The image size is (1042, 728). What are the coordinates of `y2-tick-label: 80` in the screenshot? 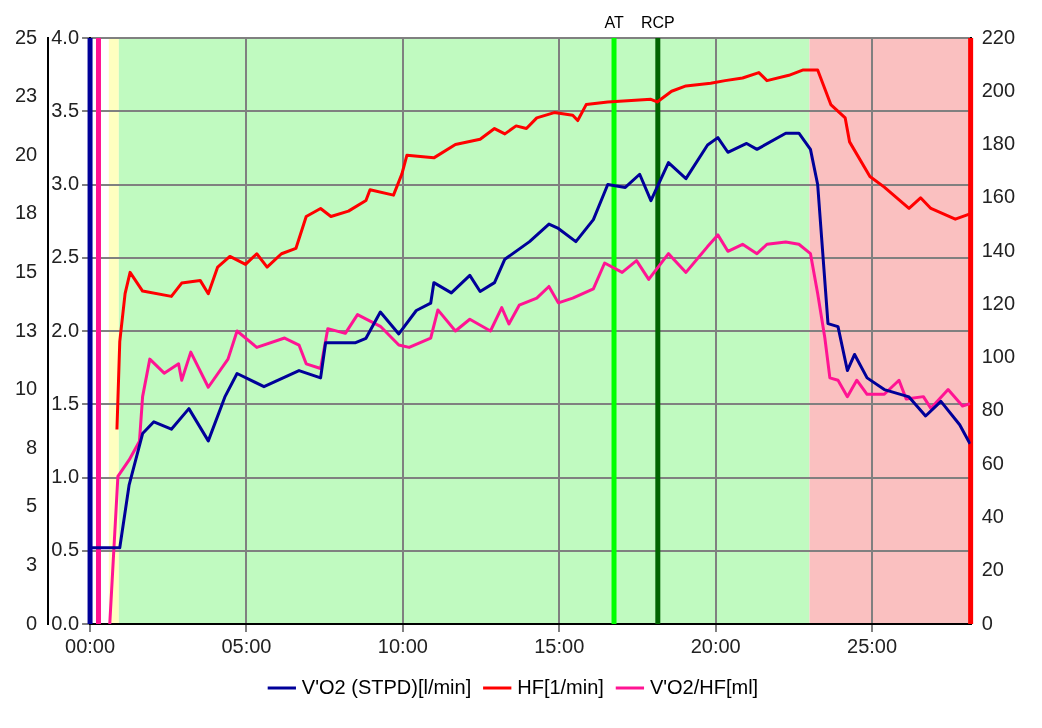 It's located at (992, 409).